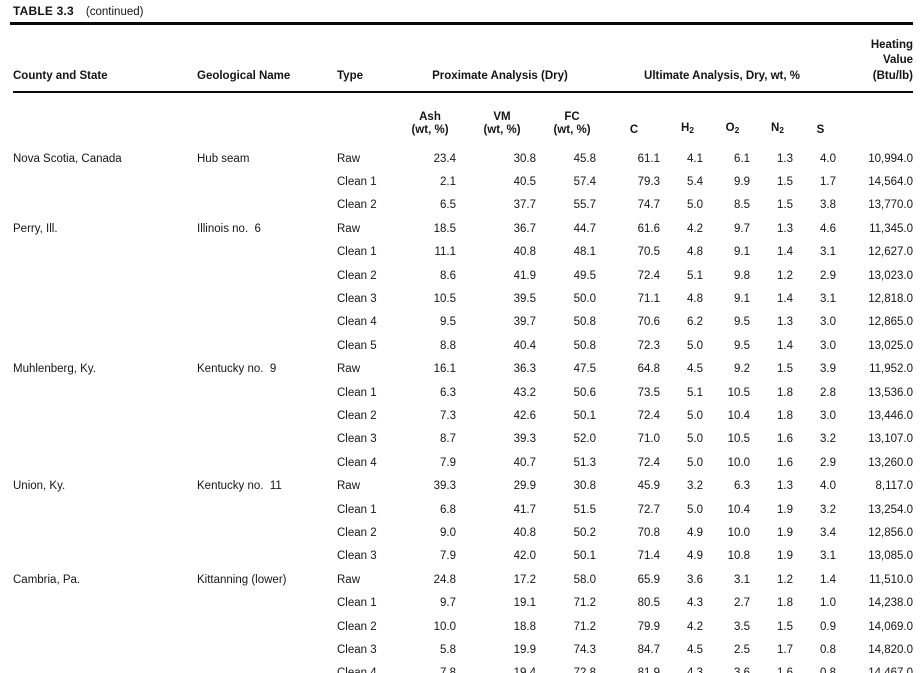 The image size is (921, 673). I want to click on cell-fc: 45.8, so click(585, 158).